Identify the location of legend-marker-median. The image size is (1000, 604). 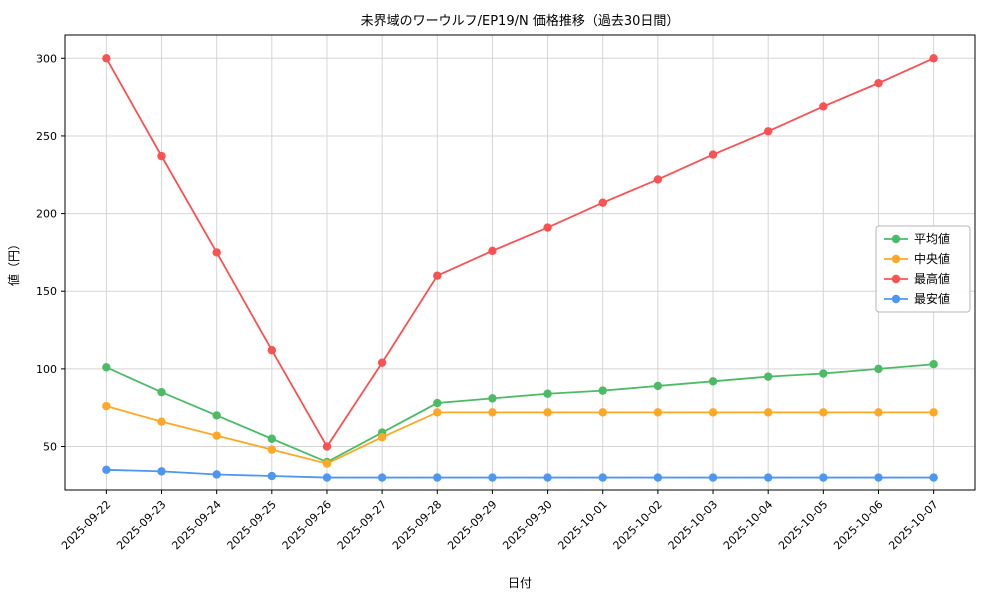
(896, 259).